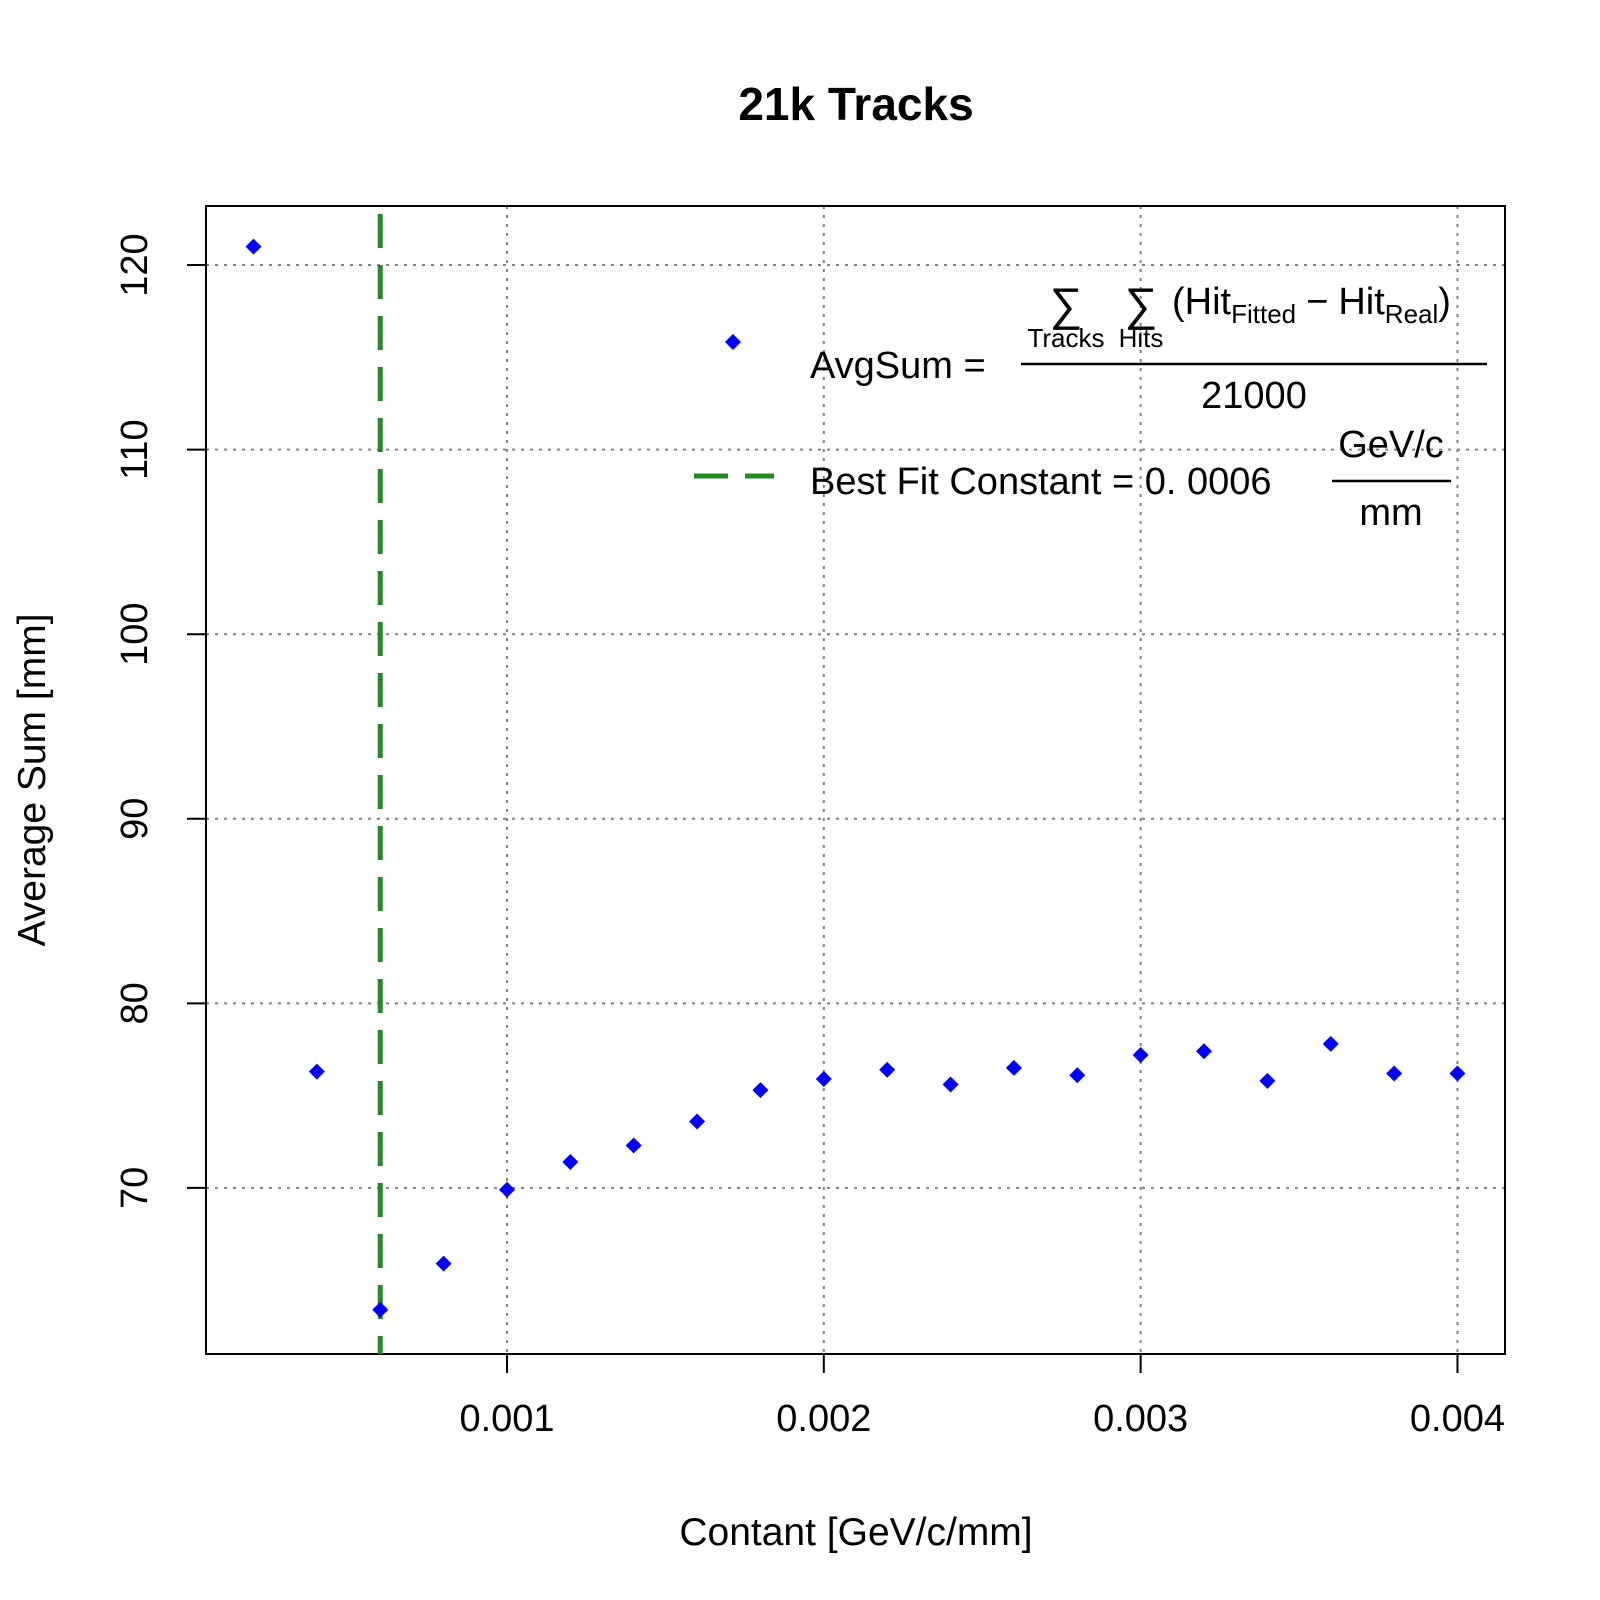 The width and height of the screenshot is (1600, 1600). Describe the element at coordinates (135, 819) in the screenshot. I see `y-tick-label: 90` at that location.